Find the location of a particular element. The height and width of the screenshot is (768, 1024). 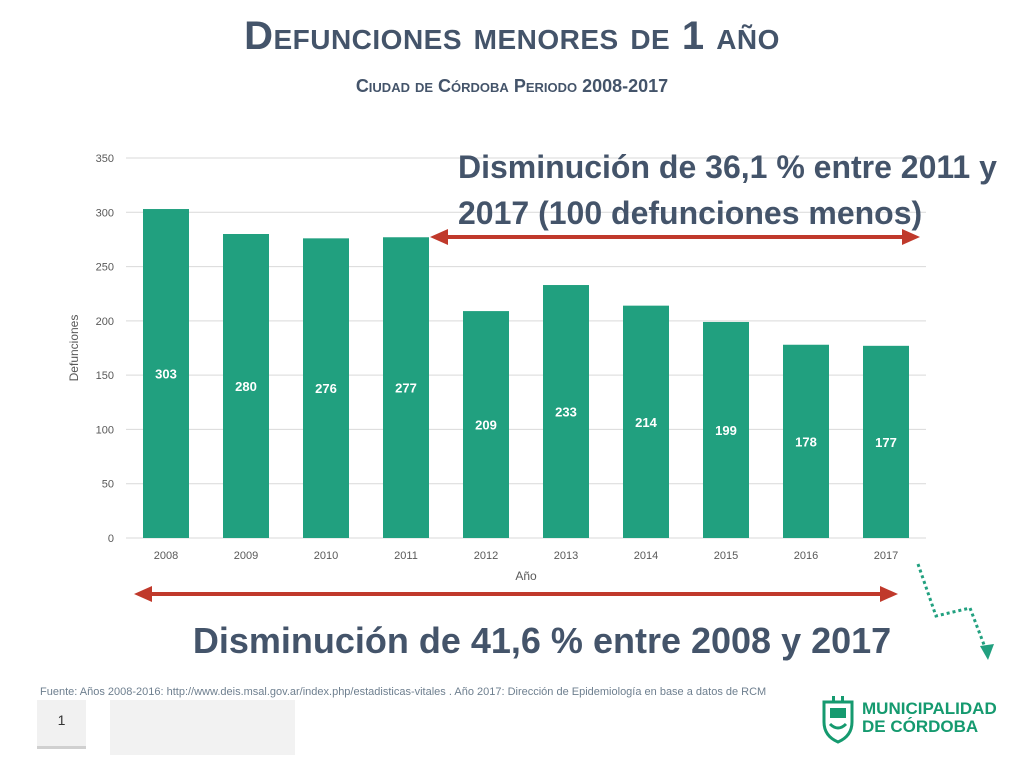

x-tick-label: 2017 is located at coordinates (886, 556).